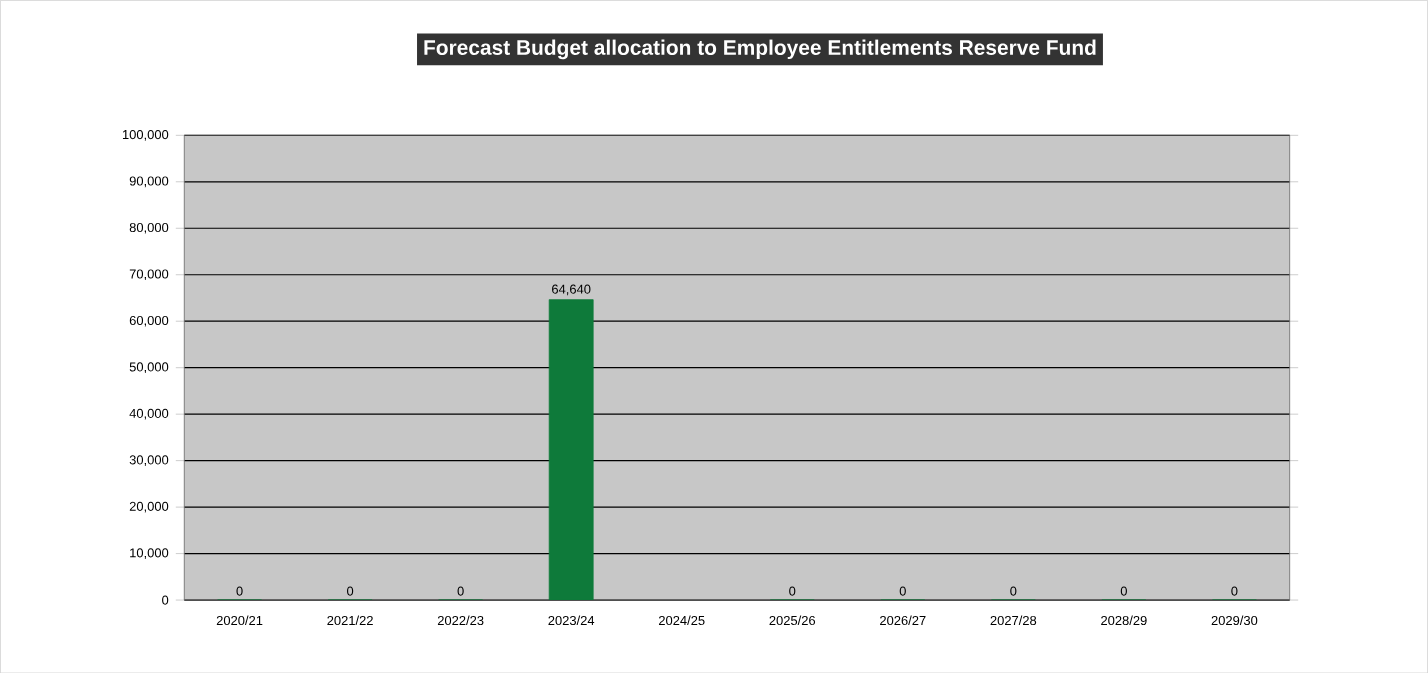  I want to click on y-tick-label: 0, so click(165, 600).